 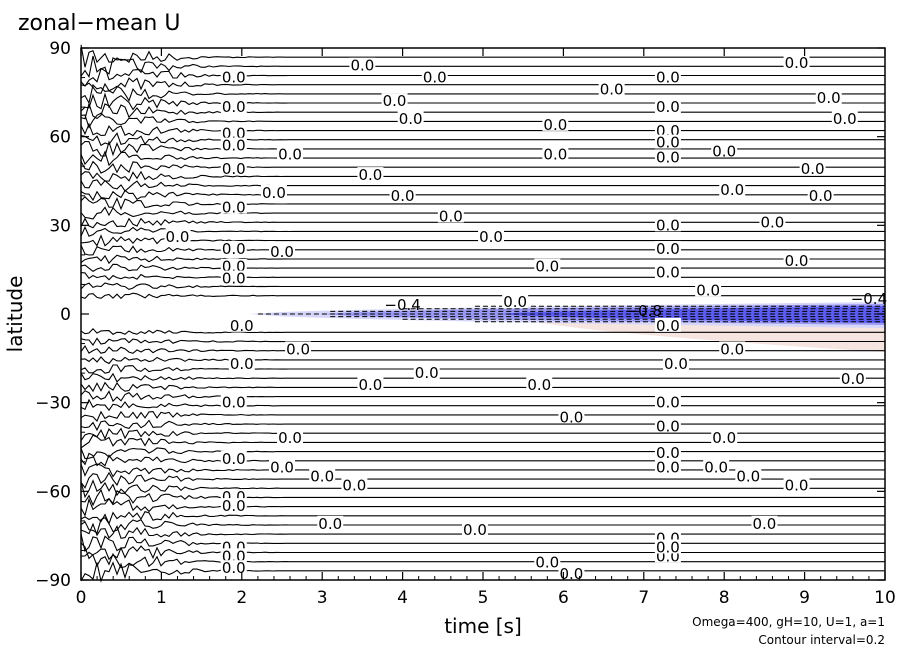 What do you see at coordinates (724, 598) in the screenshot?
I see `x-tick-label: 8` at bounding box center [724, 598].